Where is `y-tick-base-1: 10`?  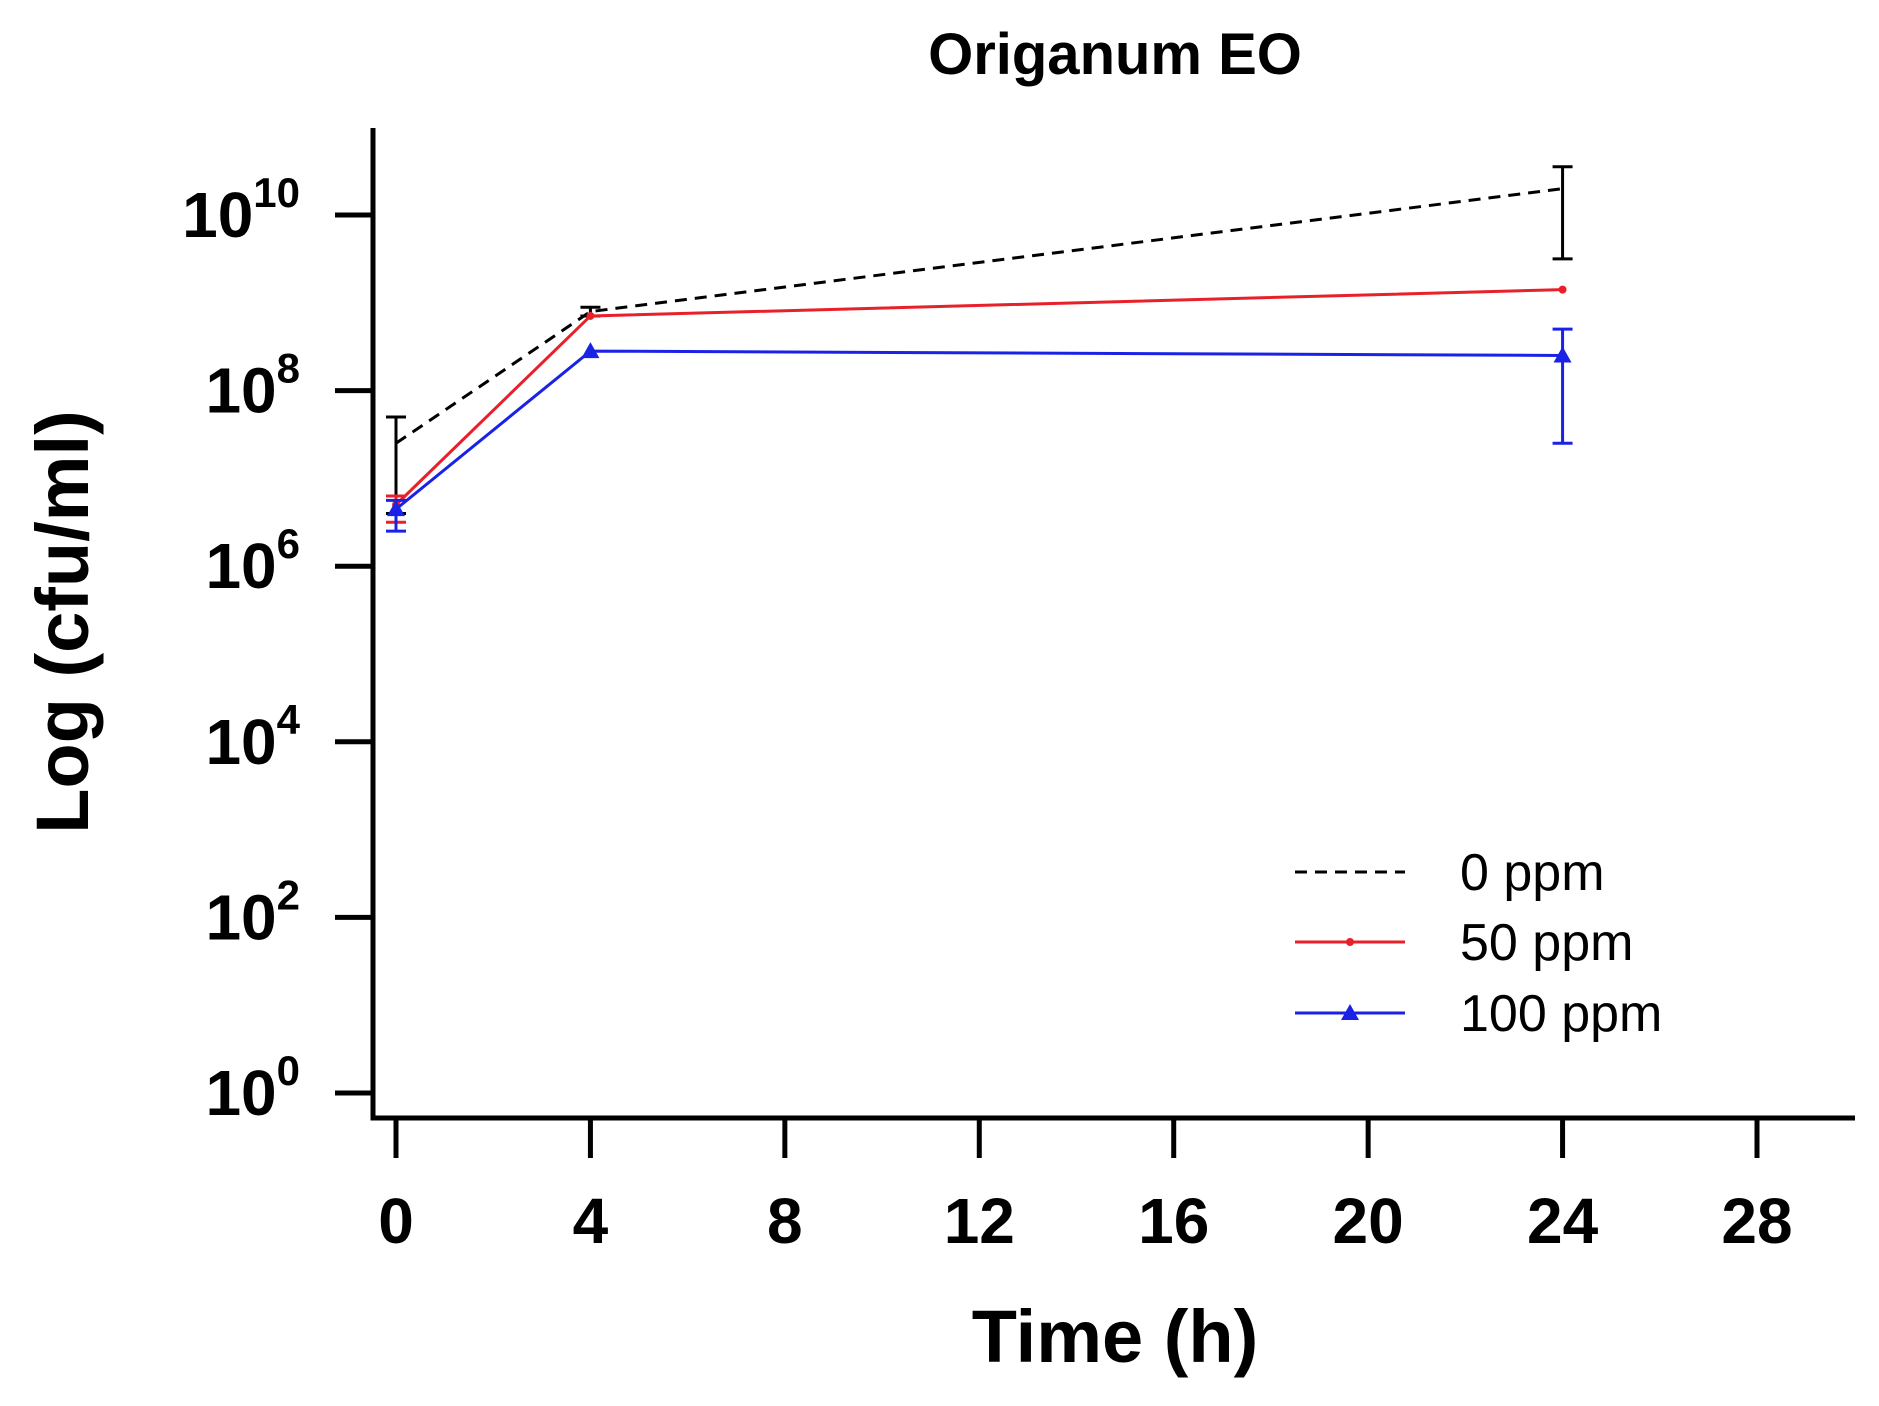 y-tick-base-1: 10 is located at coordinates (240, 917).